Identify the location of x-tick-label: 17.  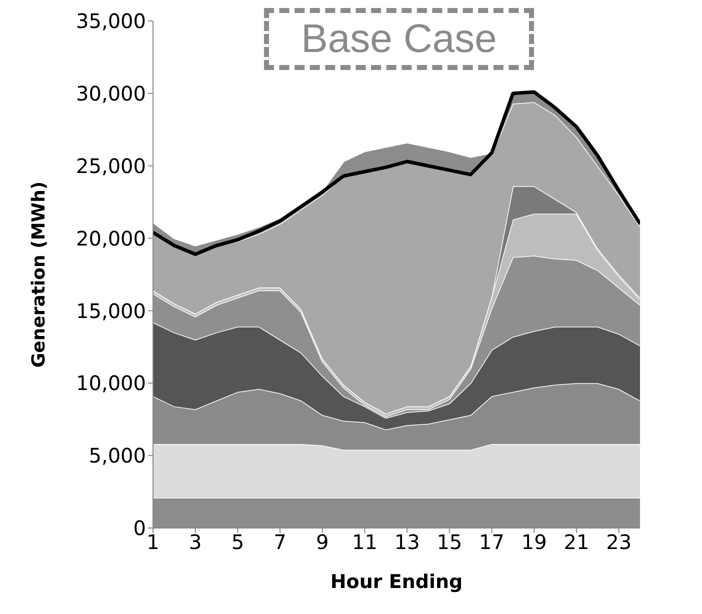
(492, 542).